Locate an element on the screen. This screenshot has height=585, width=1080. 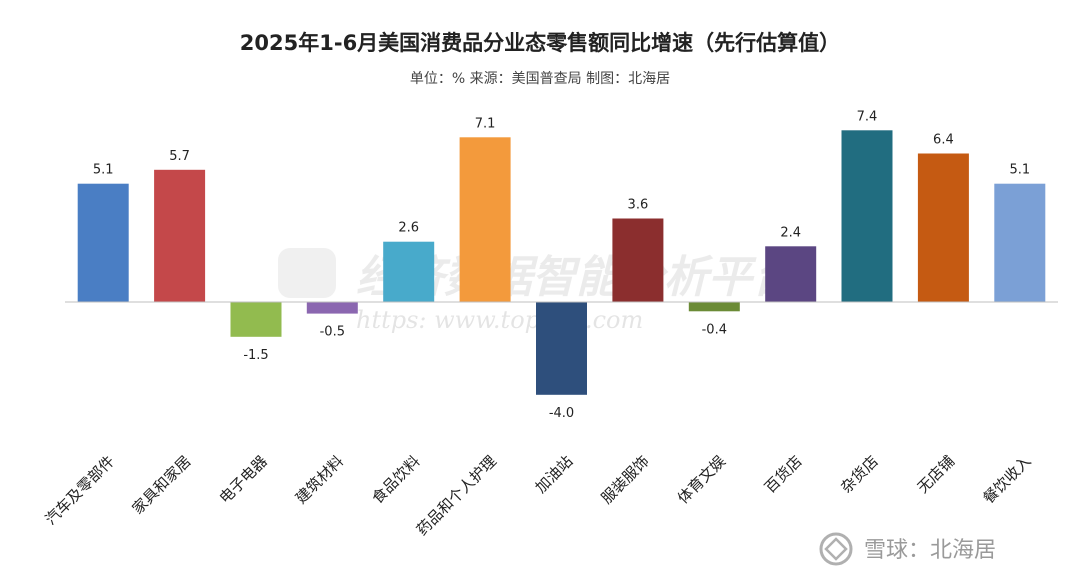
value-label-10: 2.4 is located at coordinates (790, 232).